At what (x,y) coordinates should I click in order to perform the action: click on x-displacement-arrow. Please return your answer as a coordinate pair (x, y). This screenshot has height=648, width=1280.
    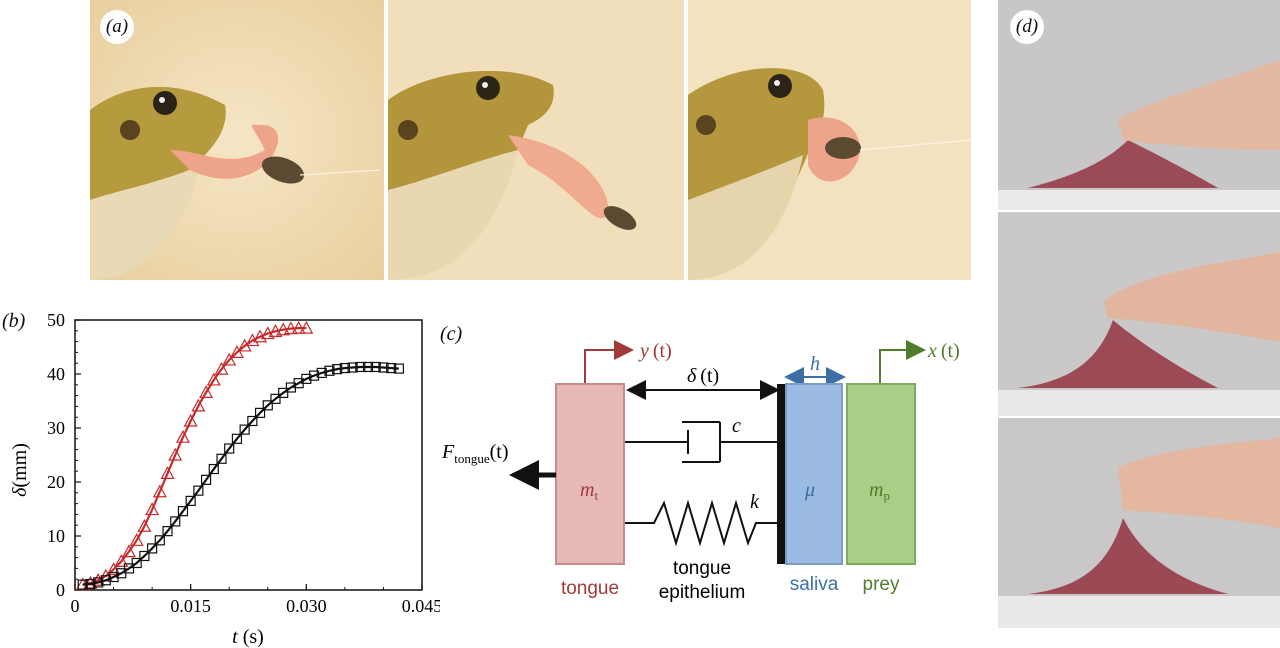
    Looking at the image, I should click on (902, 362).